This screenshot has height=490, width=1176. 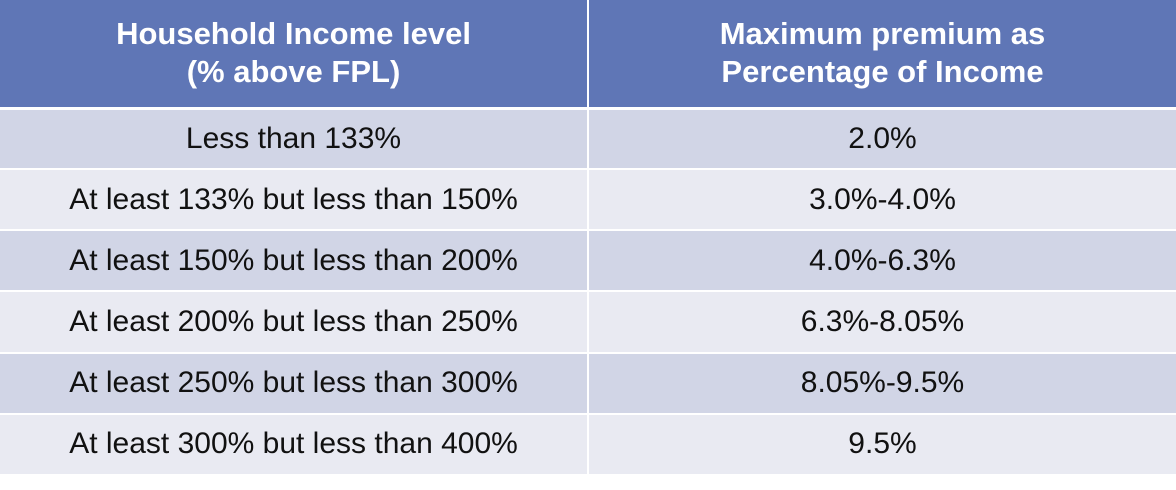 I want to click on table-row: At least 300% but less than 400% 9.5%, so click(x=588, y=445).